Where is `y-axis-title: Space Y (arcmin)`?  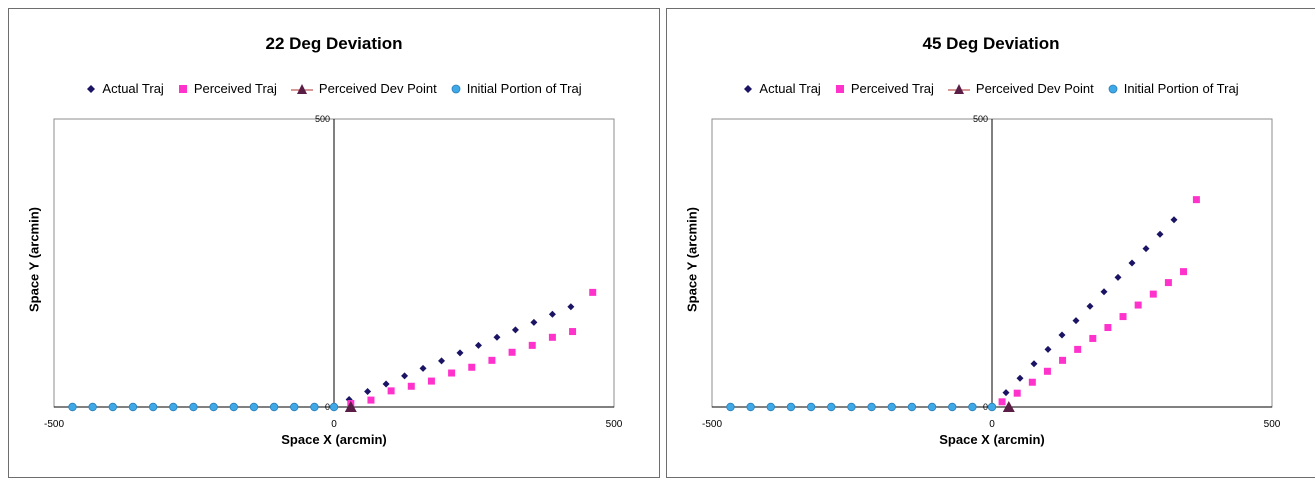
y-axis-title: Space Y (arcmin) is located at coordinates (34, 260).